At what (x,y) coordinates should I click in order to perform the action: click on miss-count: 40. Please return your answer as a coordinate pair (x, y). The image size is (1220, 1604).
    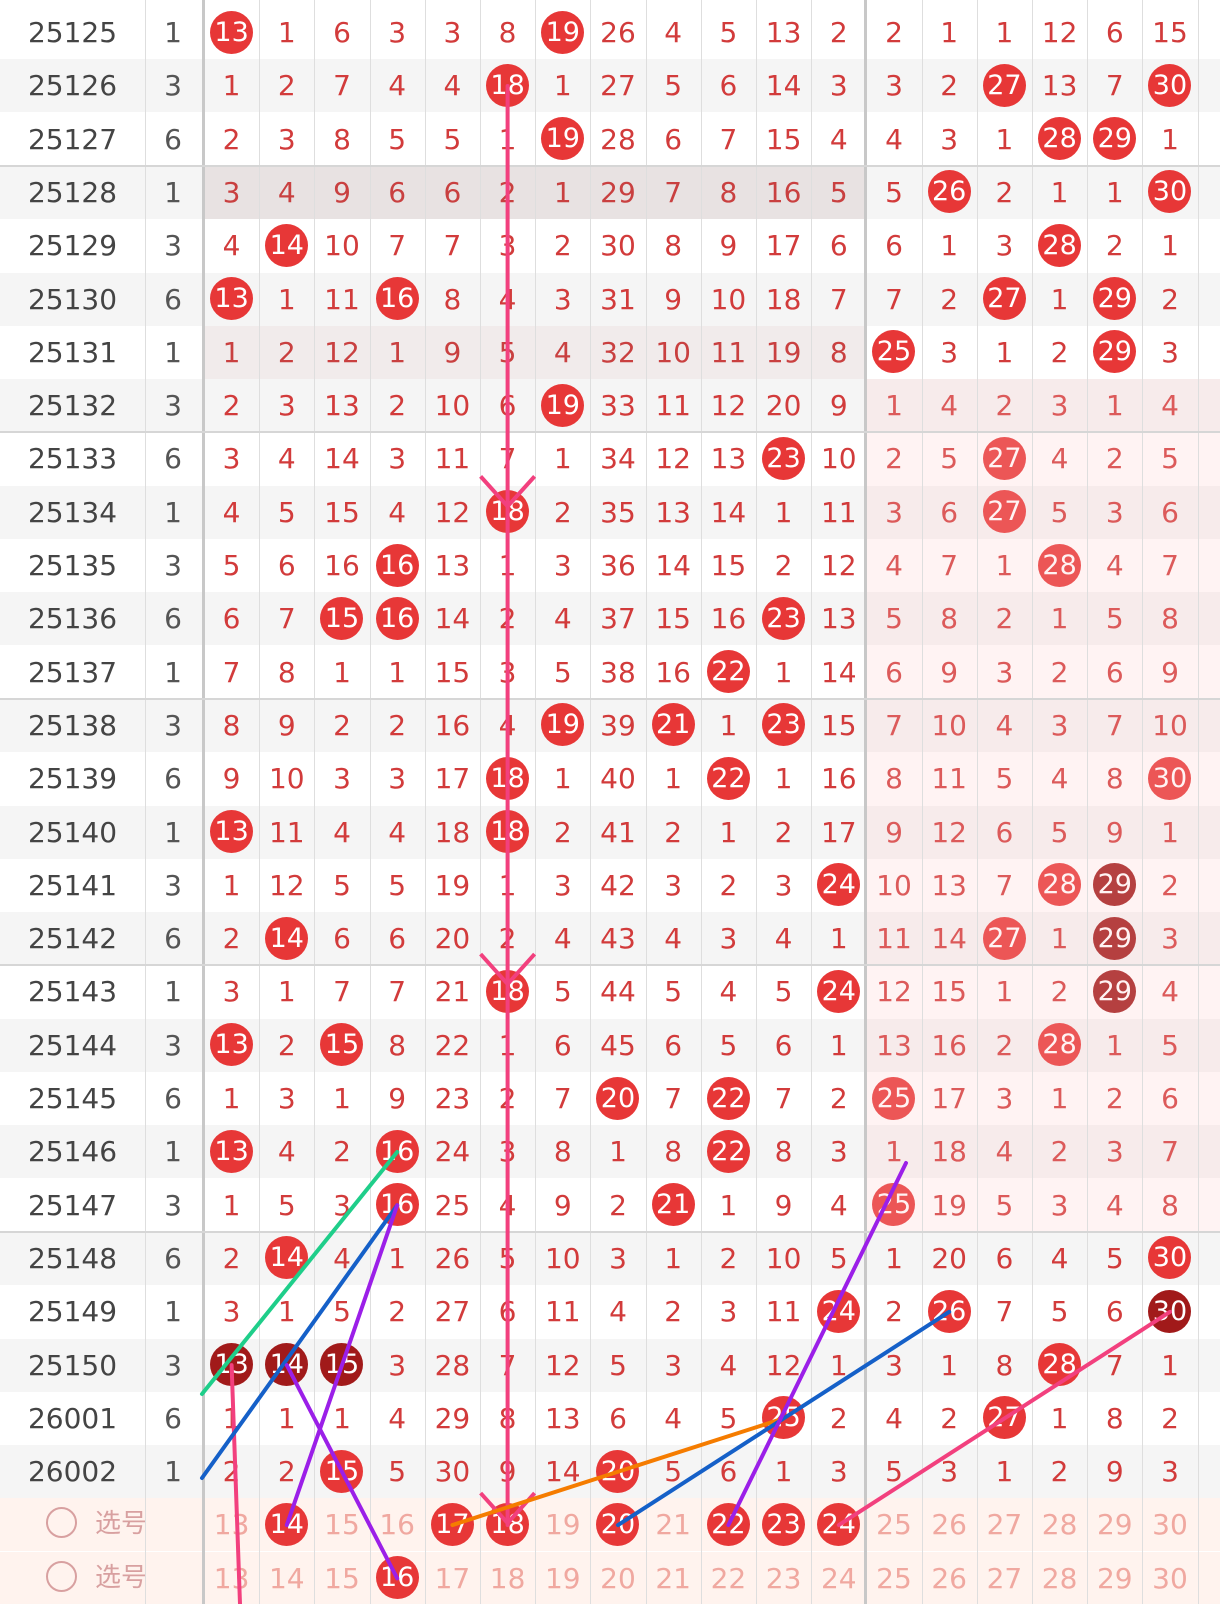
    Looking at the image, I should click on (618, 779).